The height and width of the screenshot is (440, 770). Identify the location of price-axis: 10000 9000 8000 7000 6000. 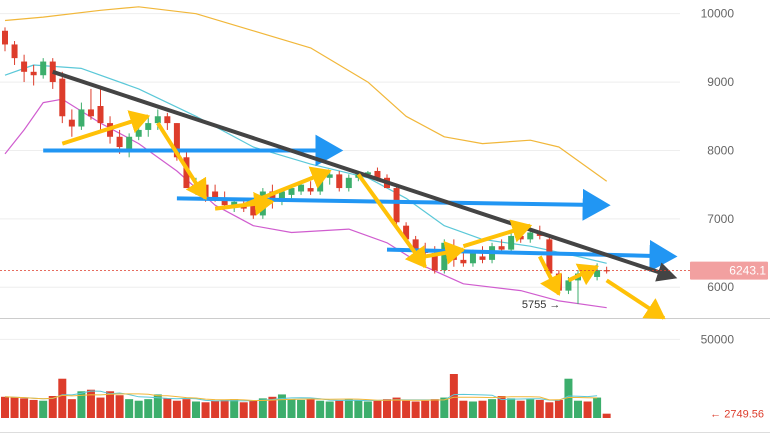
(718, 151).